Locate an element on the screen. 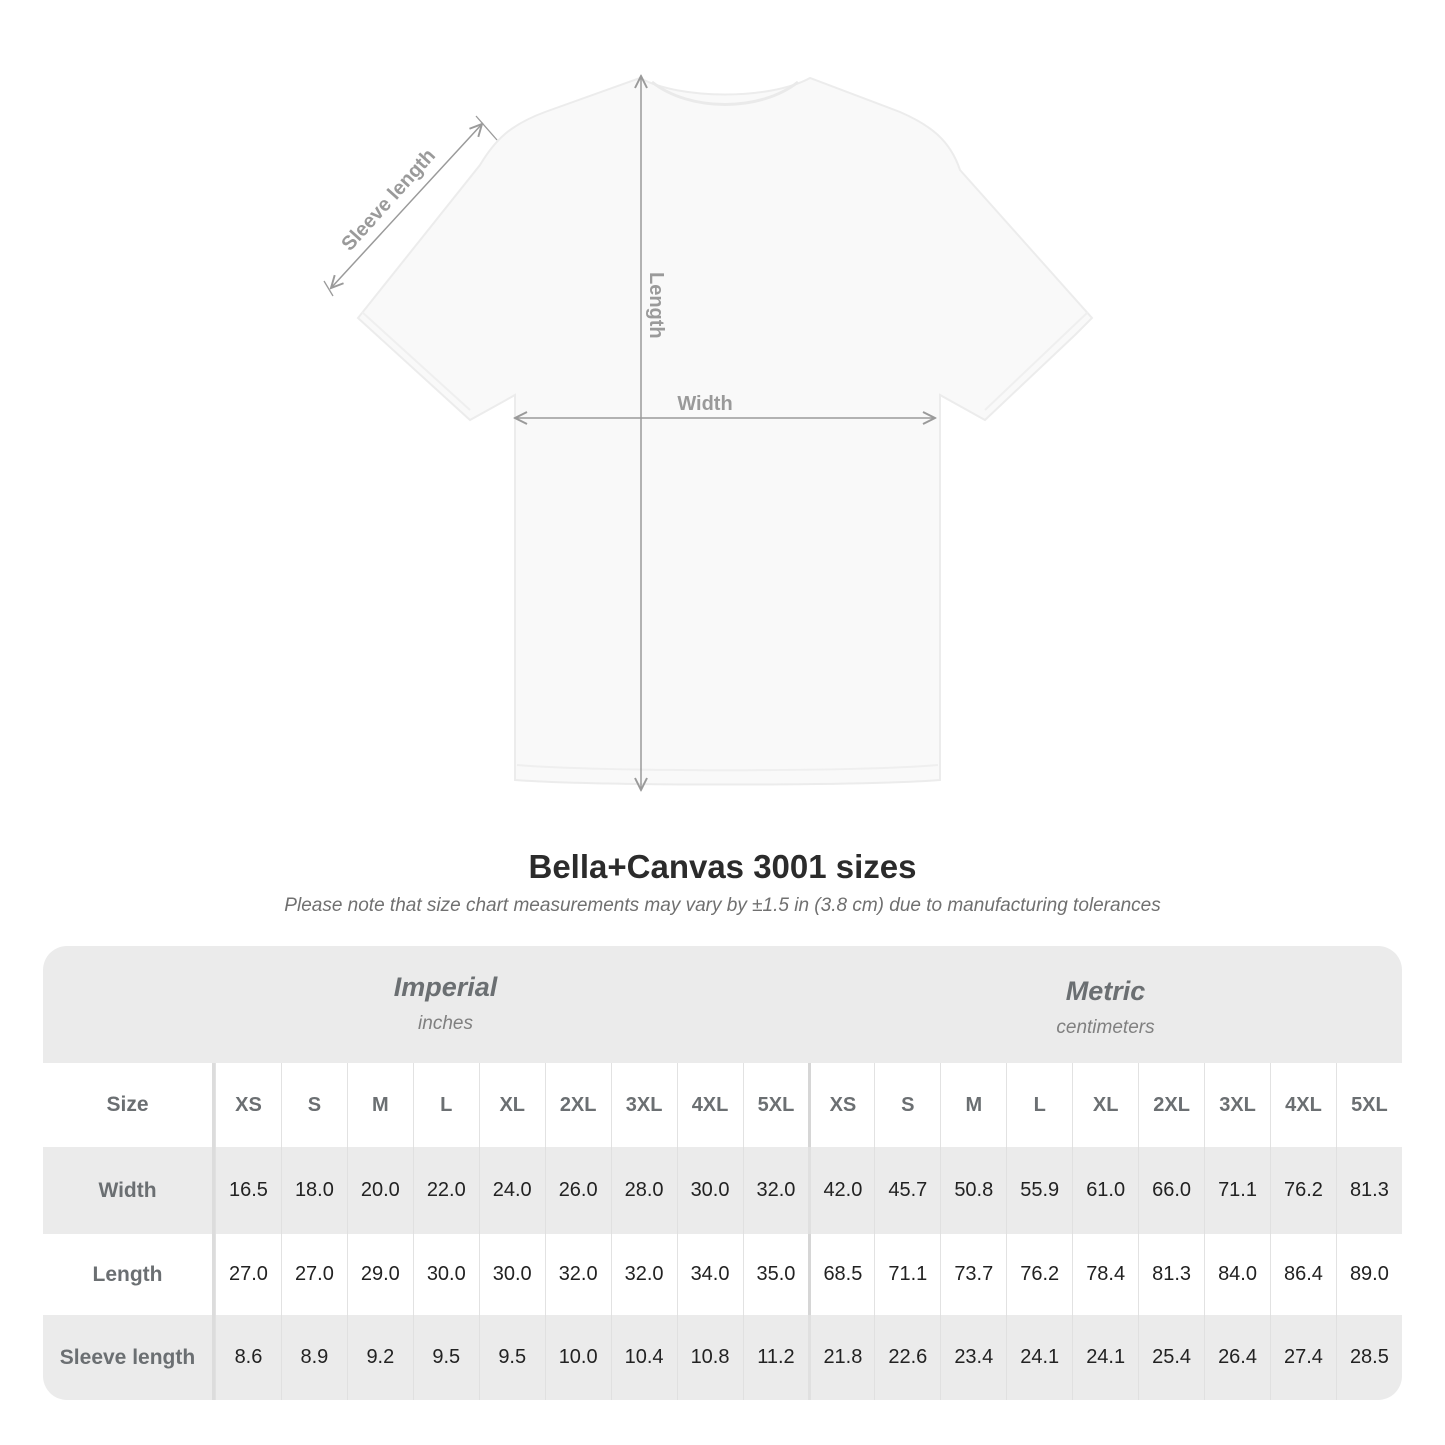 This screenshot has height=1445, width=1445. metric-value-cell: 21.8 is located at coordinates (841, 1357).